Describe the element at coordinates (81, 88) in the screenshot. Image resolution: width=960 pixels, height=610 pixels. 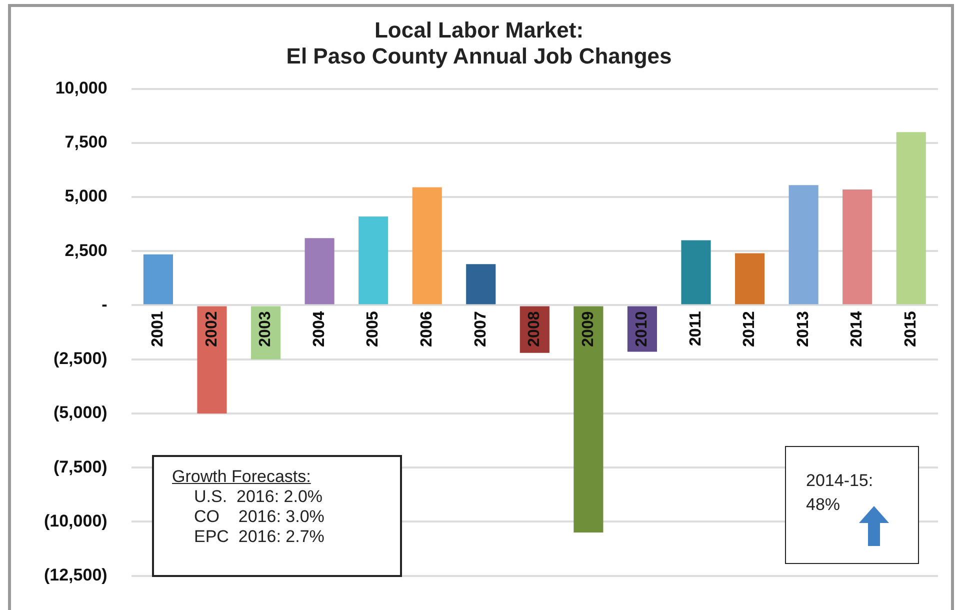
I see `y-tick-label: 10,000` at that location.